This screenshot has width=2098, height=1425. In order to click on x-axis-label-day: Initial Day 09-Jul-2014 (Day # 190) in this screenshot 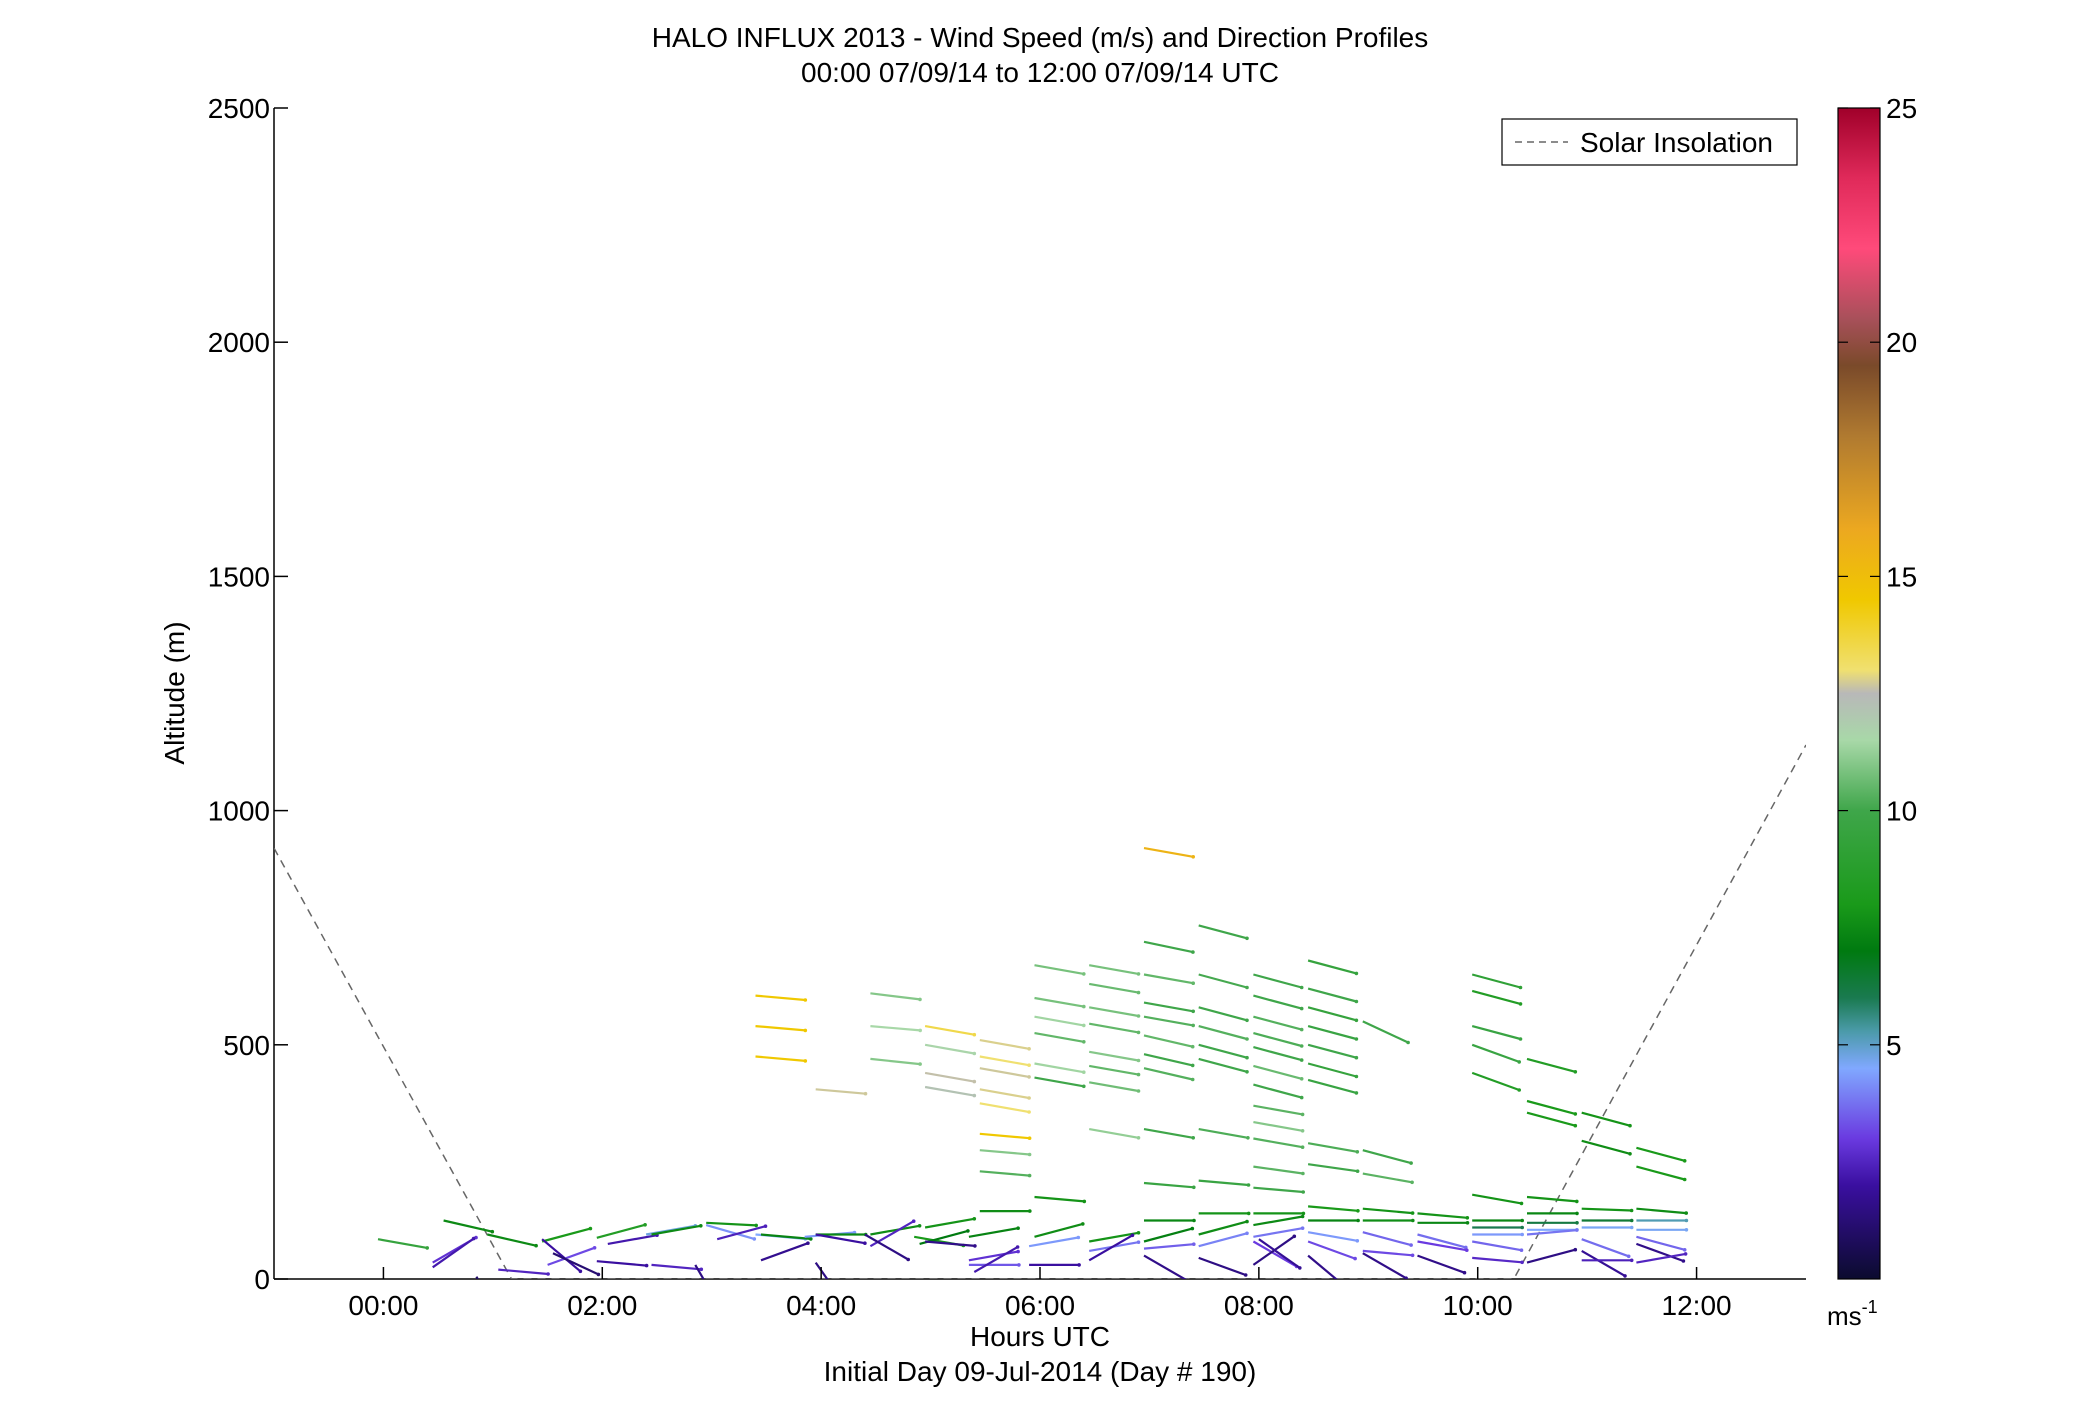, I will do `click(1040, 1371)`.